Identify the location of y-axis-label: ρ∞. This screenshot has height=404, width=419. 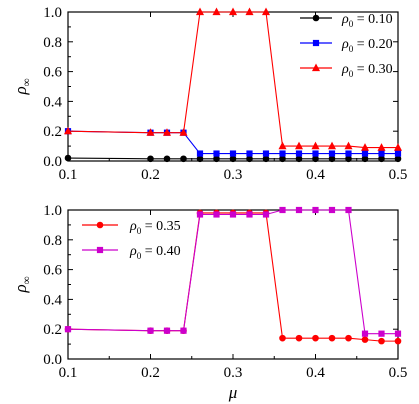
(22, 284).